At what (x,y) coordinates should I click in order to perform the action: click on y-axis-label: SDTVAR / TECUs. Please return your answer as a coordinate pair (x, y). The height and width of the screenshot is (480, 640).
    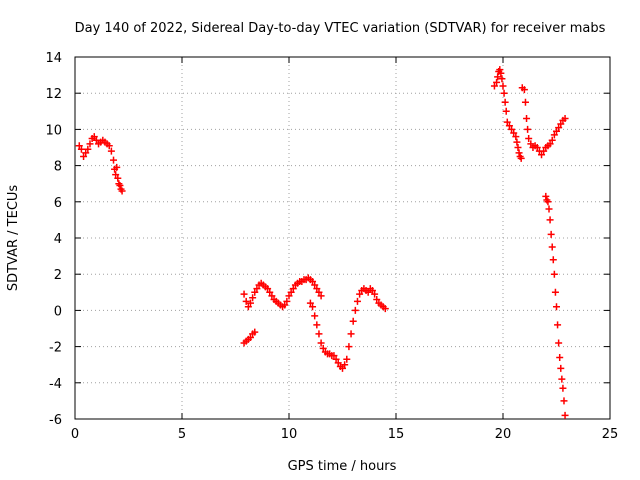
    Looking at the image, I should click on (13, 238).